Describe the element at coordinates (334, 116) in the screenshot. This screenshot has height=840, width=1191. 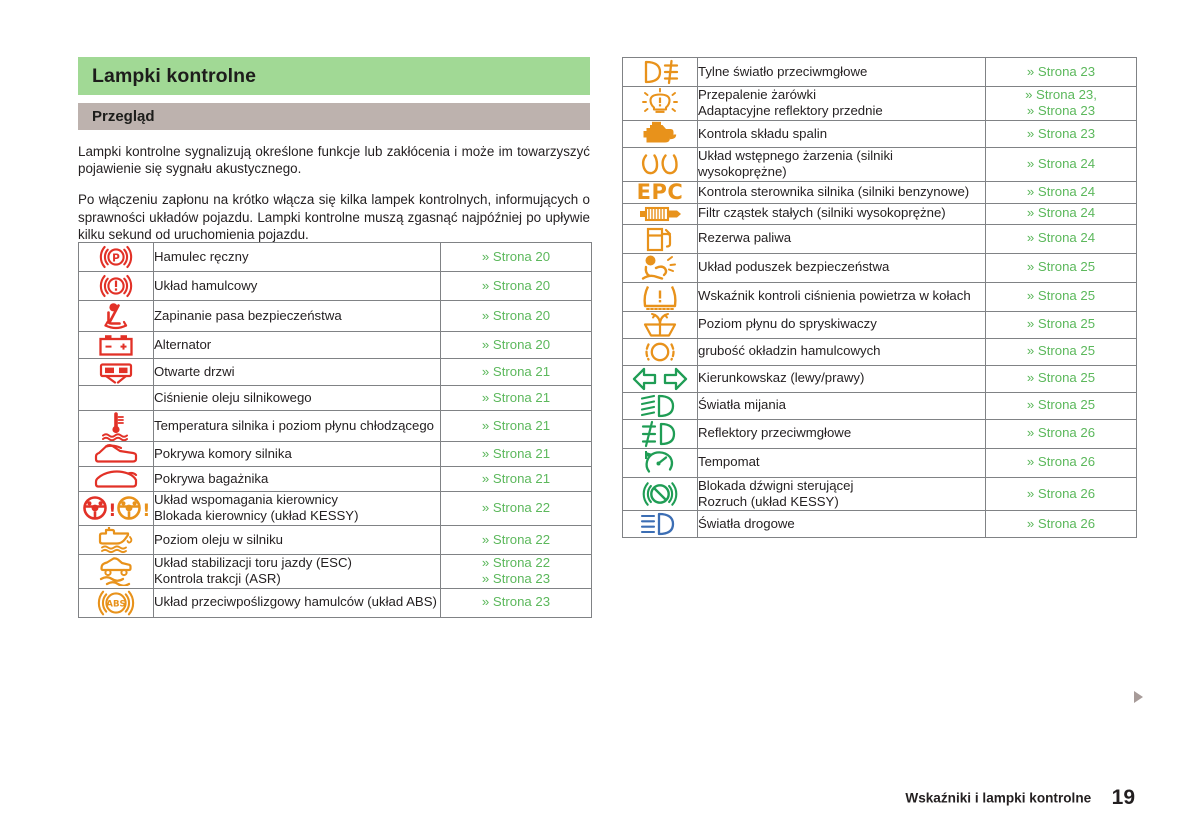
I see `subsection-bar: Przegląd` at that location.